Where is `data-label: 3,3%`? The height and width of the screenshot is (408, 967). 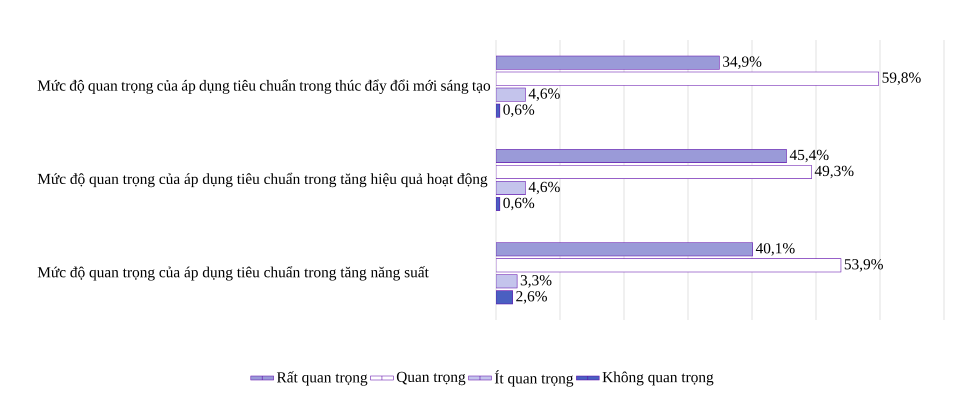
data-label: 3,3% is located at coordinates (536, 281).